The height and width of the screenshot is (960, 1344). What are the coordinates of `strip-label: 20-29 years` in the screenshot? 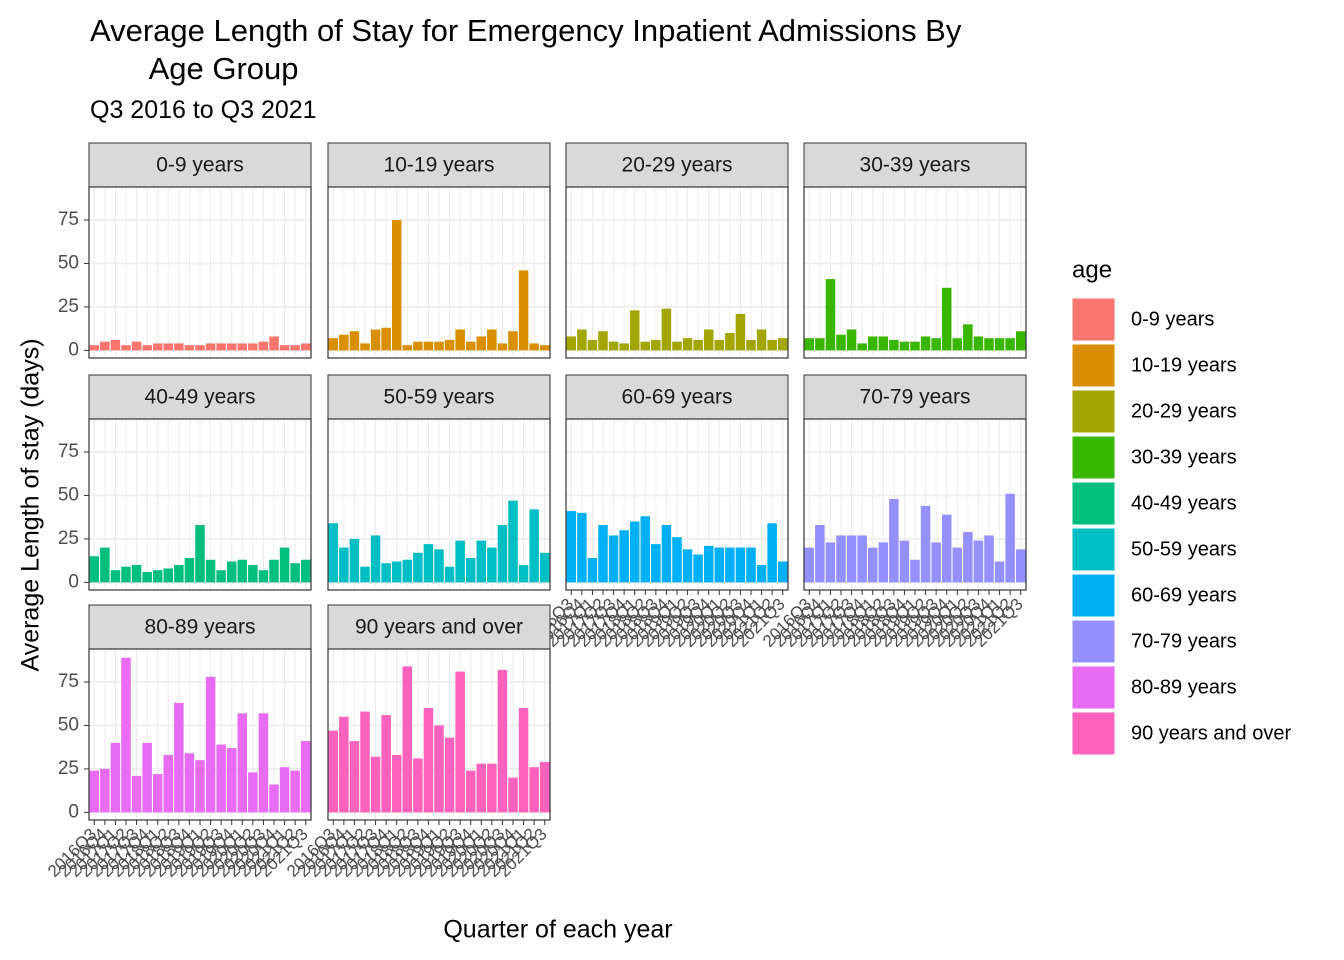 It's located at (677, 165).